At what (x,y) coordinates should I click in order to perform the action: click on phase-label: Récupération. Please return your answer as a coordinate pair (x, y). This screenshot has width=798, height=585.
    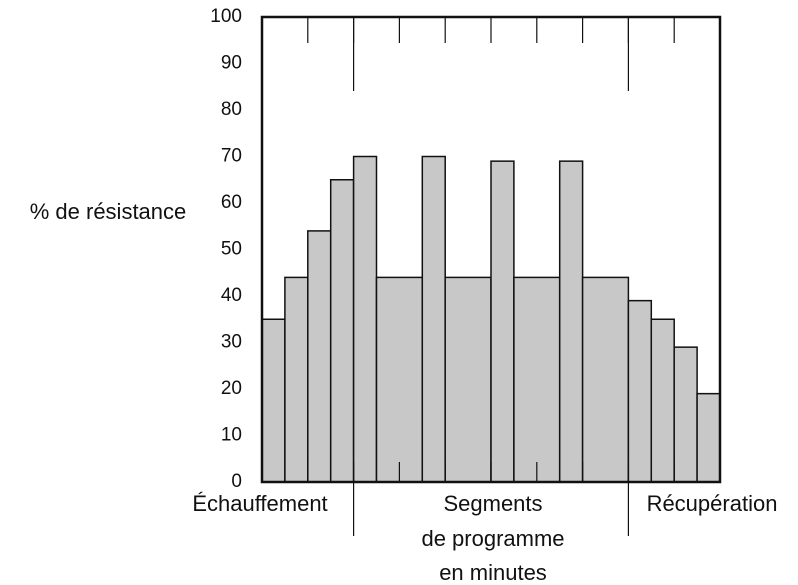
    Looking at the image, I should click on (712, 503).